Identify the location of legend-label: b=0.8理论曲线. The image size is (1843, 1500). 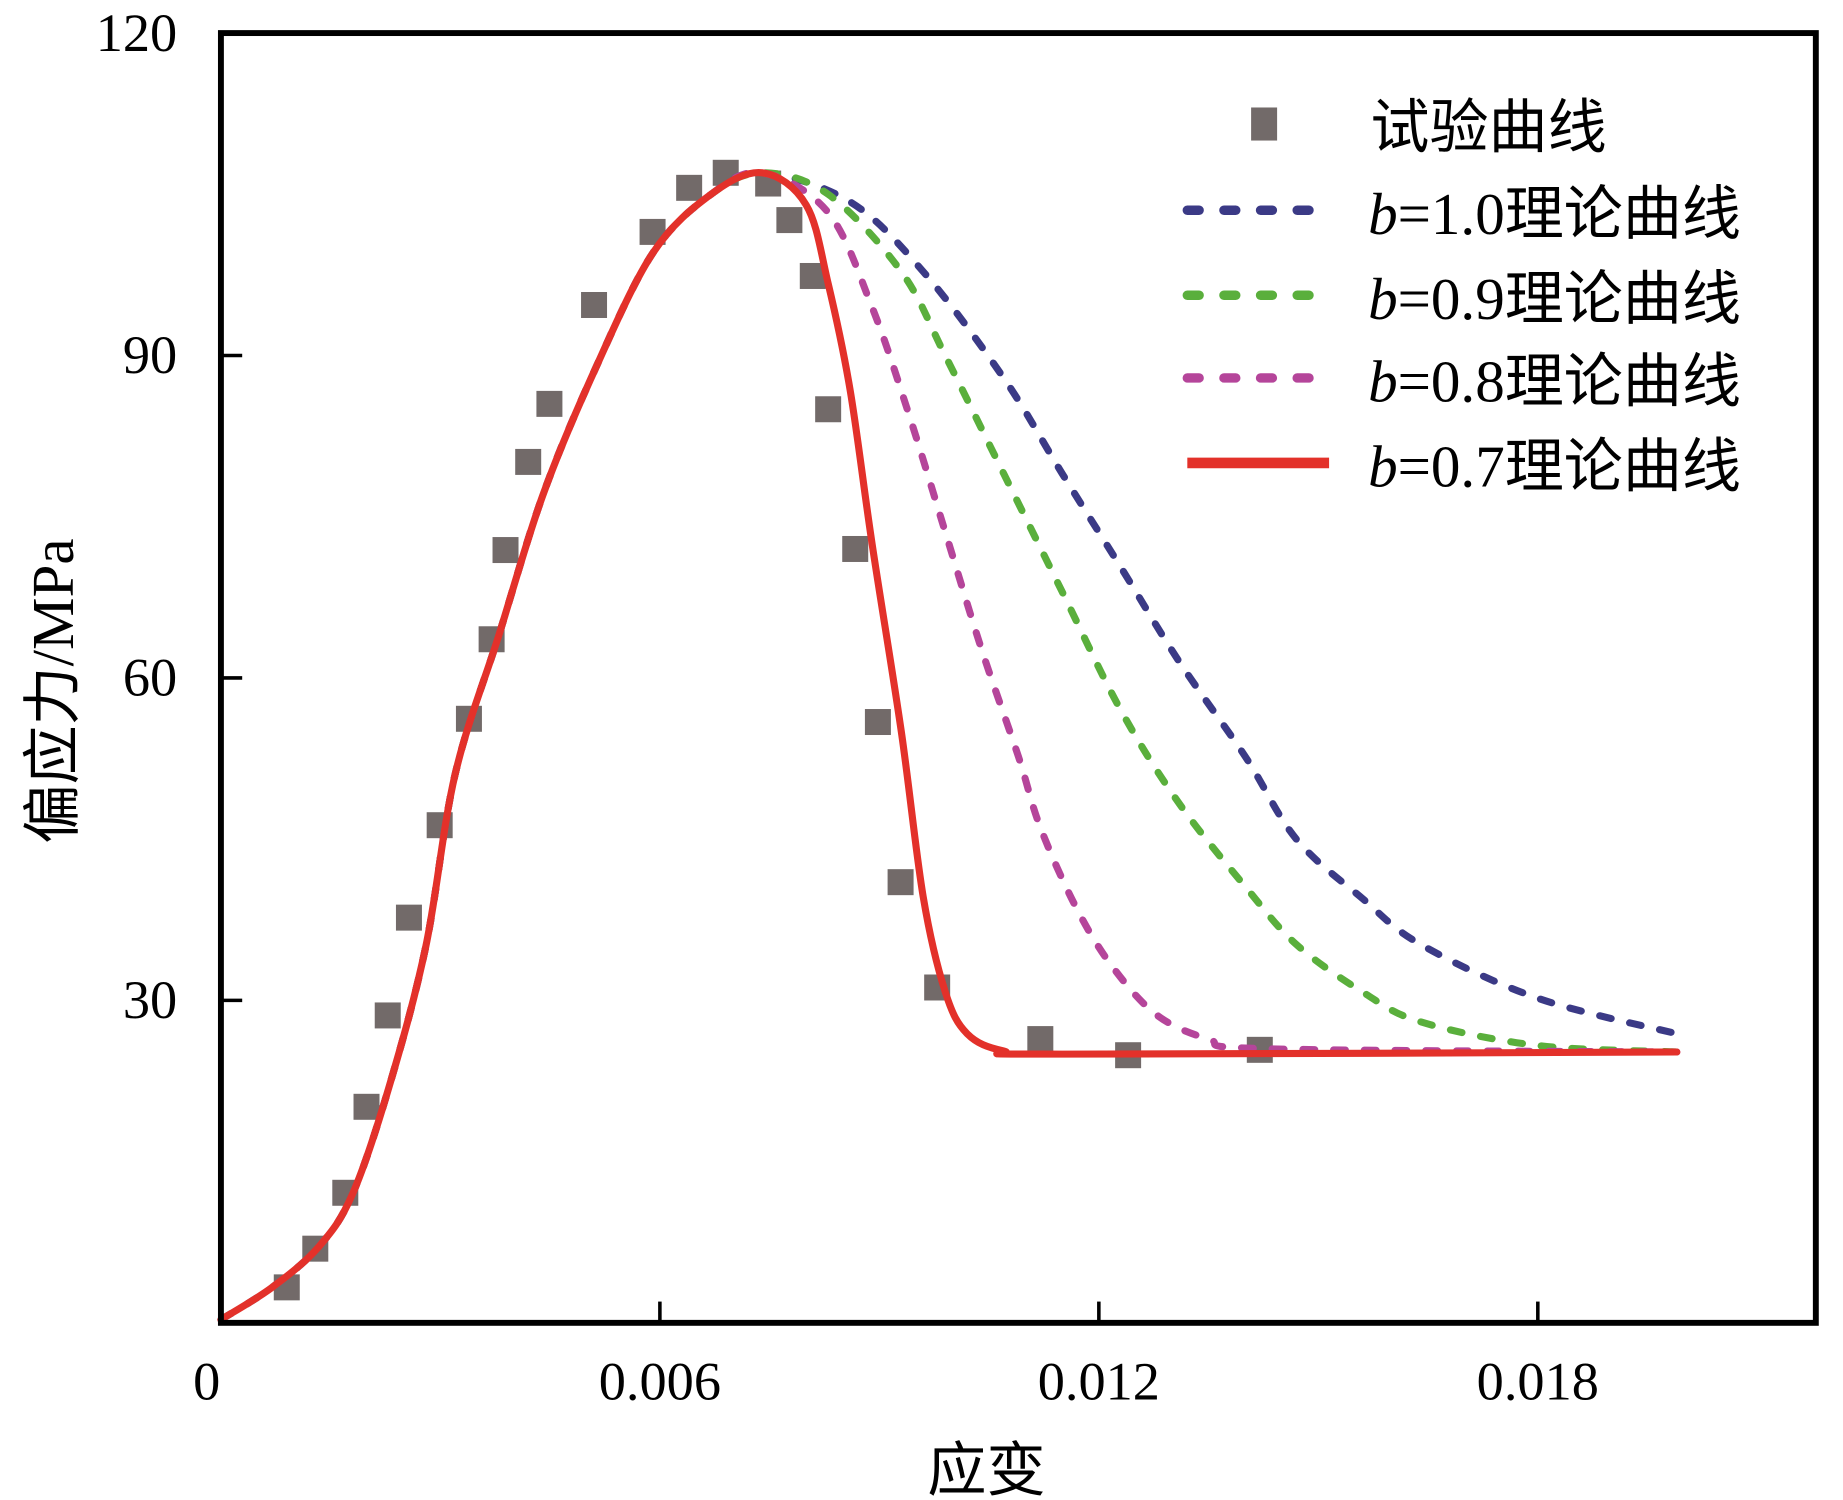
(1554, 382).